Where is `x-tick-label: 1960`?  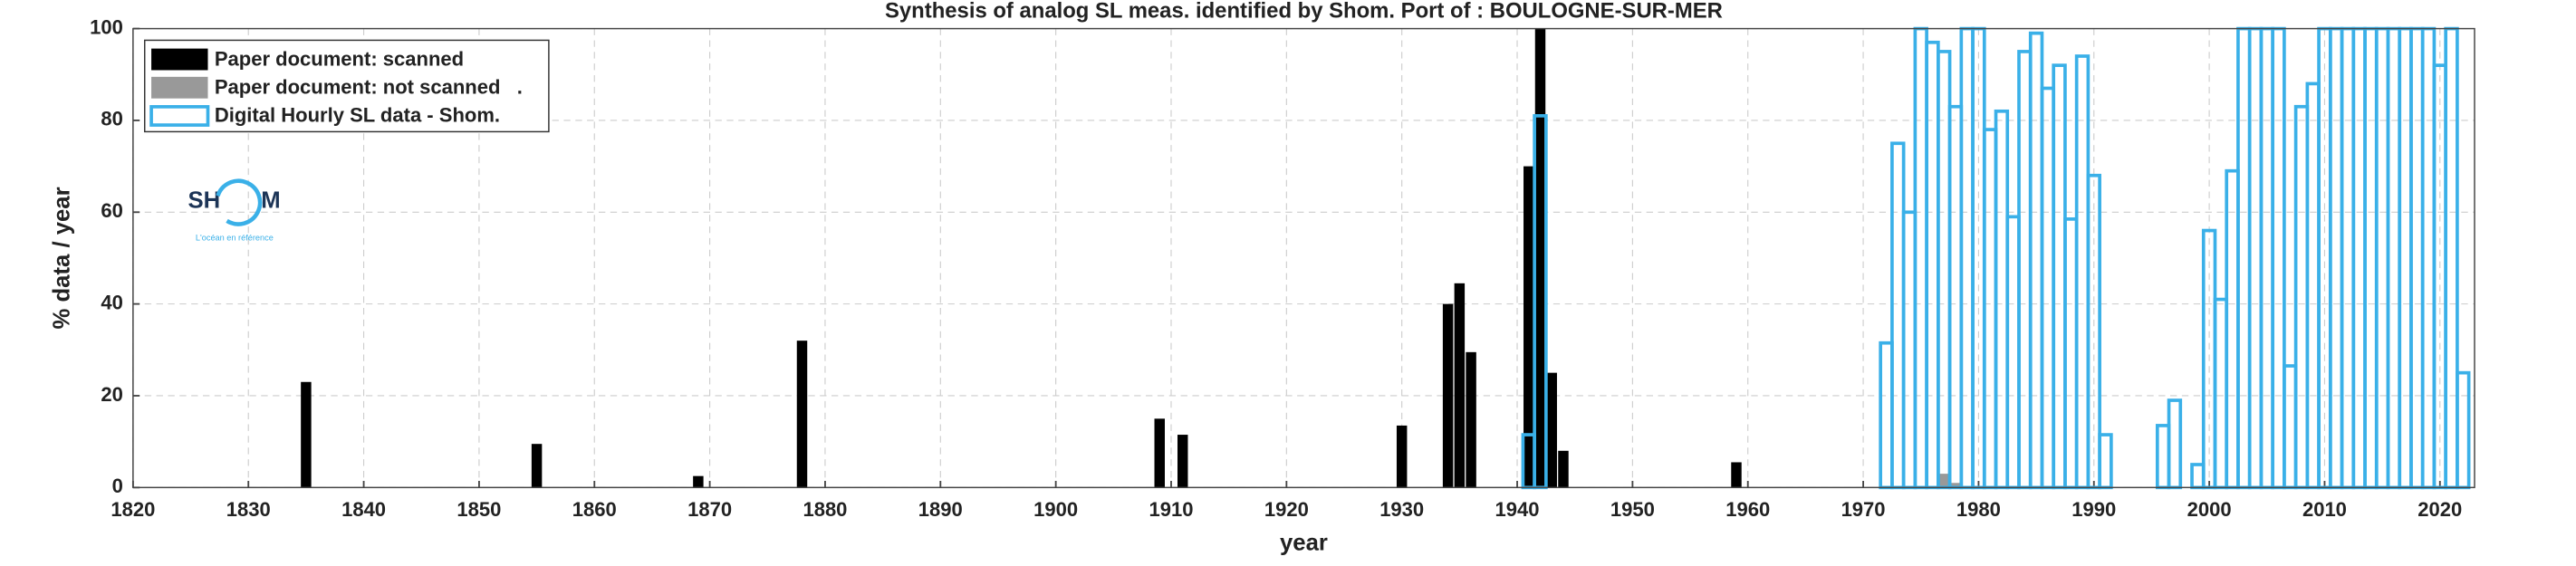 x-tick-label: 1960 is located at coordinates (1747, 509).